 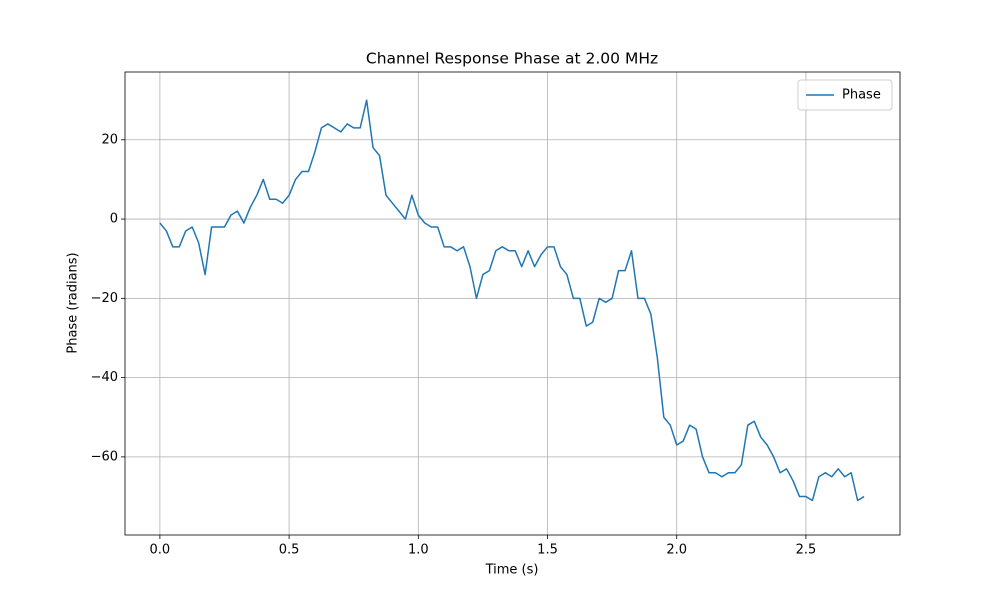 What do you see at coordinates (418, 550) in the screenshot?
I see `x-tick-label: 1.0` at bounding box center [418, 550].